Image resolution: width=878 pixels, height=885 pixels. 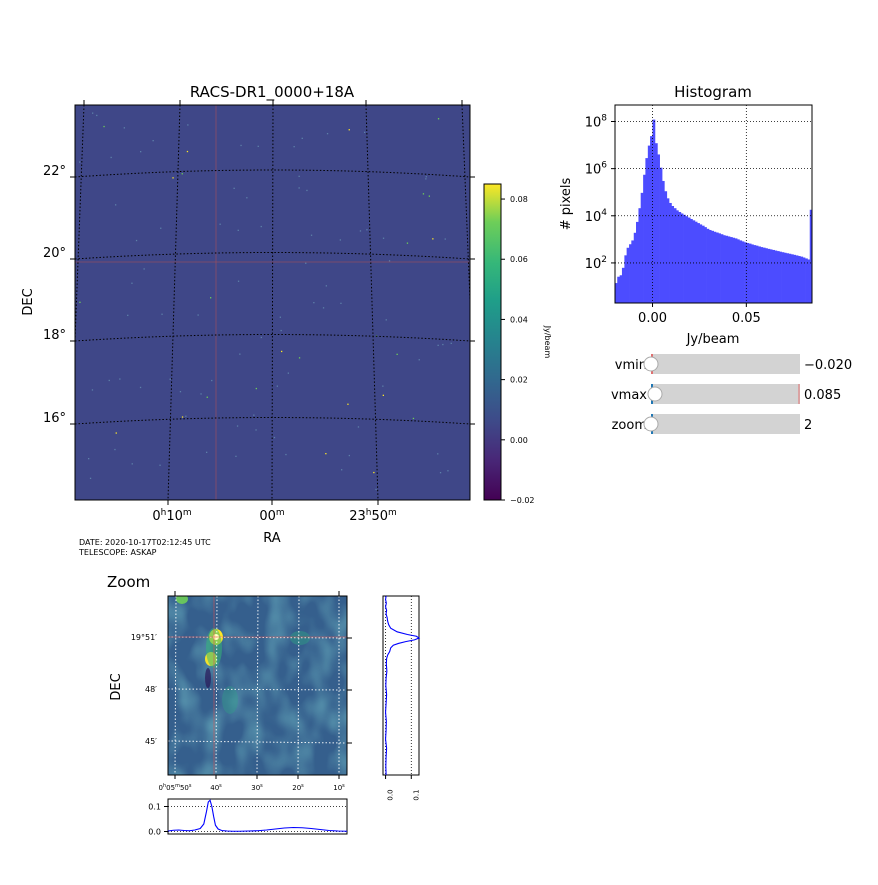 I want to click on vmax-slider-value: 0.085, so click(x=822, y=395).